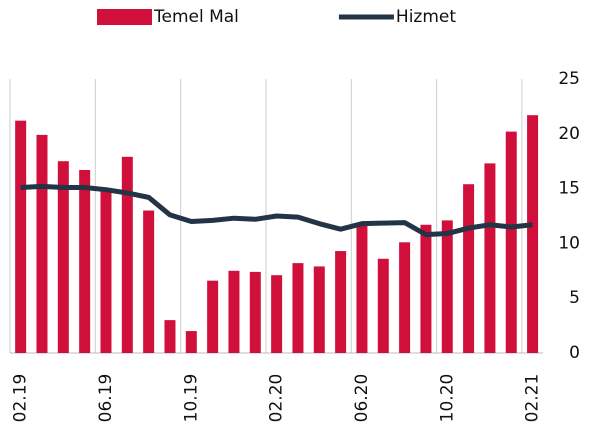 The width and height of the screenshot is (595, 439). Describe the element at coordinates (276, 210) in the screenshot. I see `line` at that location.